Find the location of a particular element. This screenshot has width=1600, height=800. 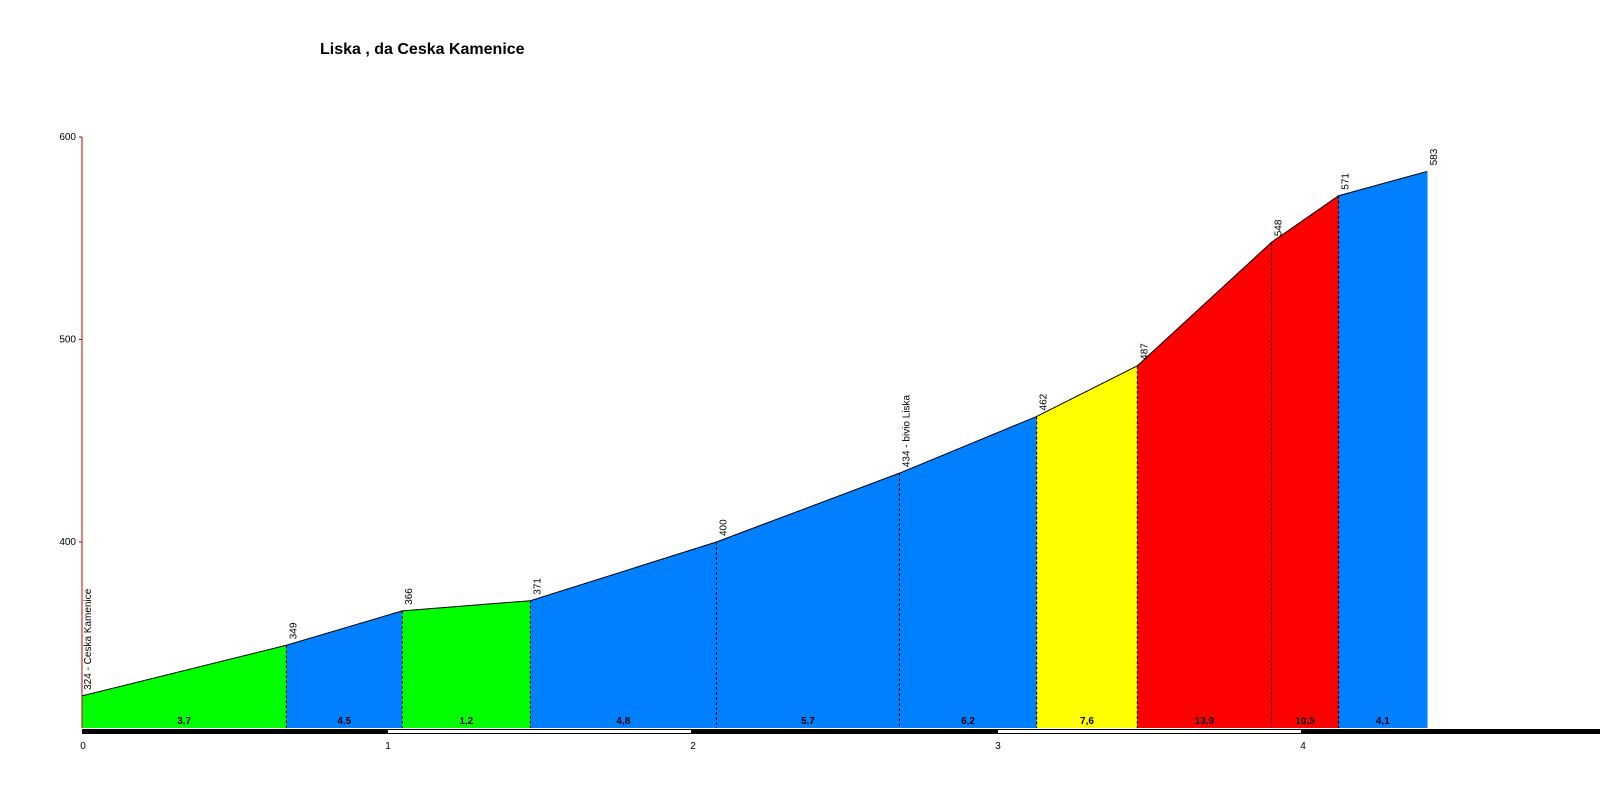

y-tick-label: 600 is located at coordinates (67, 137).